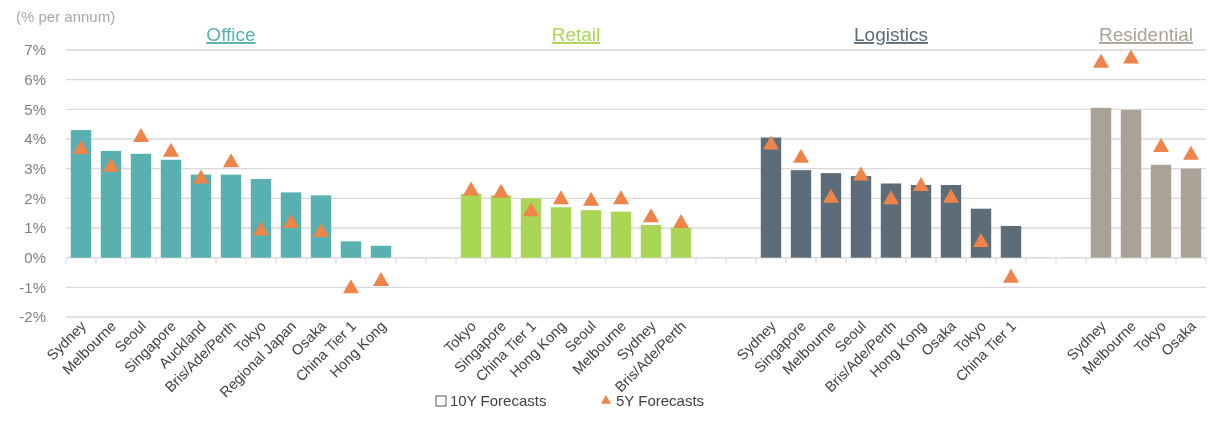  What do you see at coordinates (32, 287) in the screenshot?
I see `y-tick-label: -1%` at bounding box center [32, 287].